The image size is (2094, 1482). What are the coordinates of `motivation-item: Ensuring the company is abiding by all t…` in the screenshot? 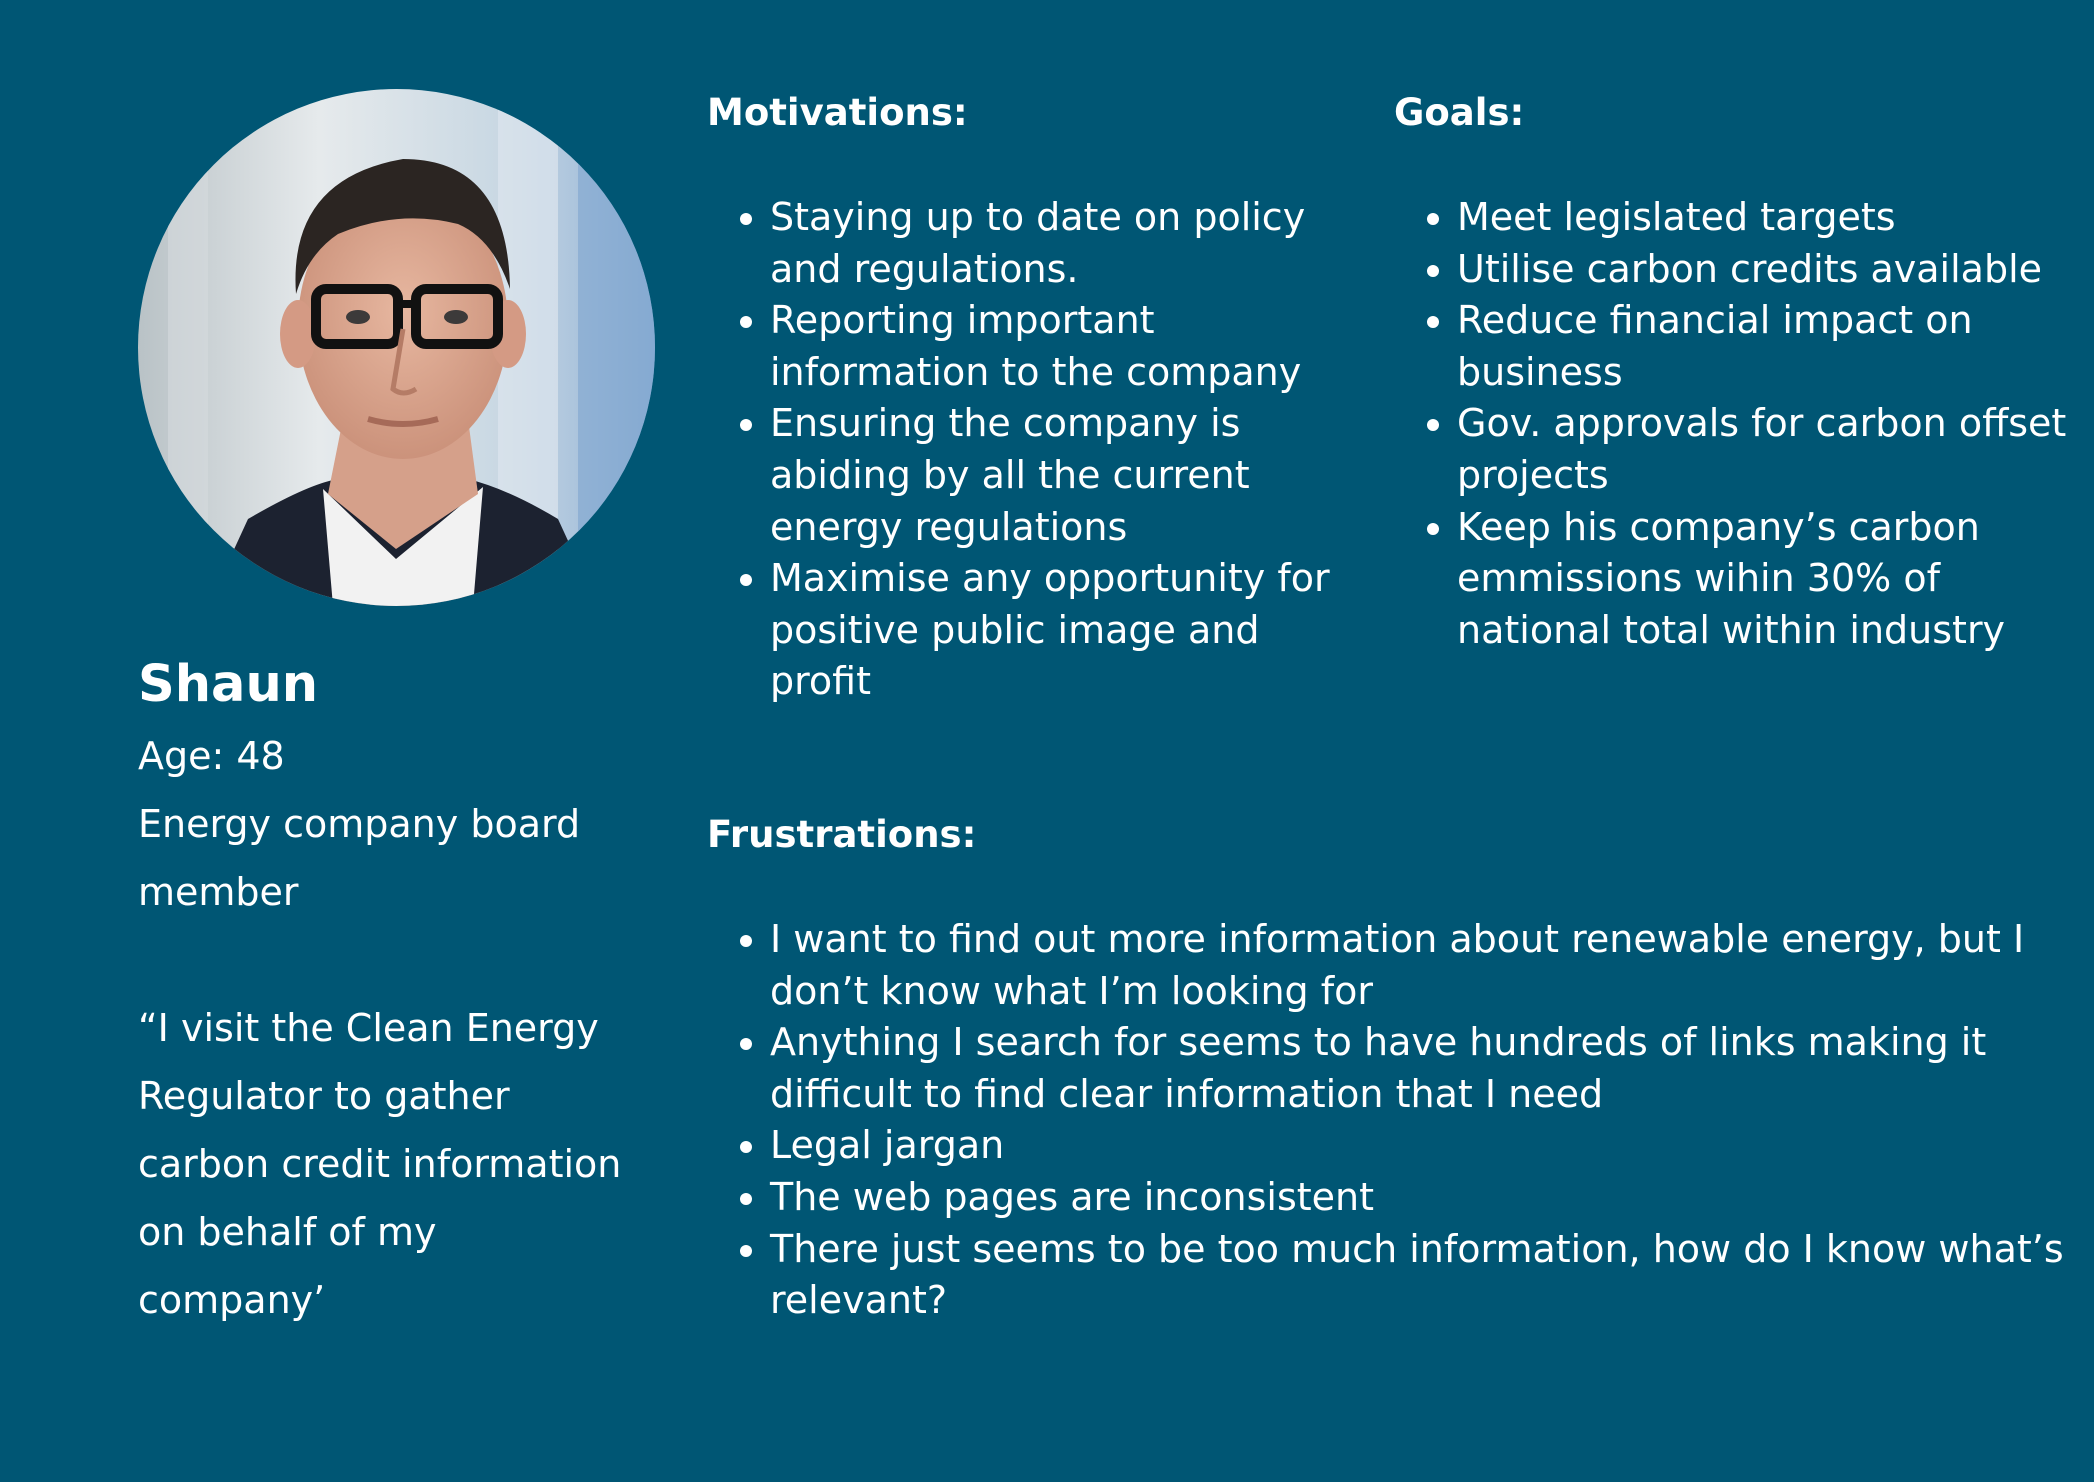 It's located at (1070, 475).